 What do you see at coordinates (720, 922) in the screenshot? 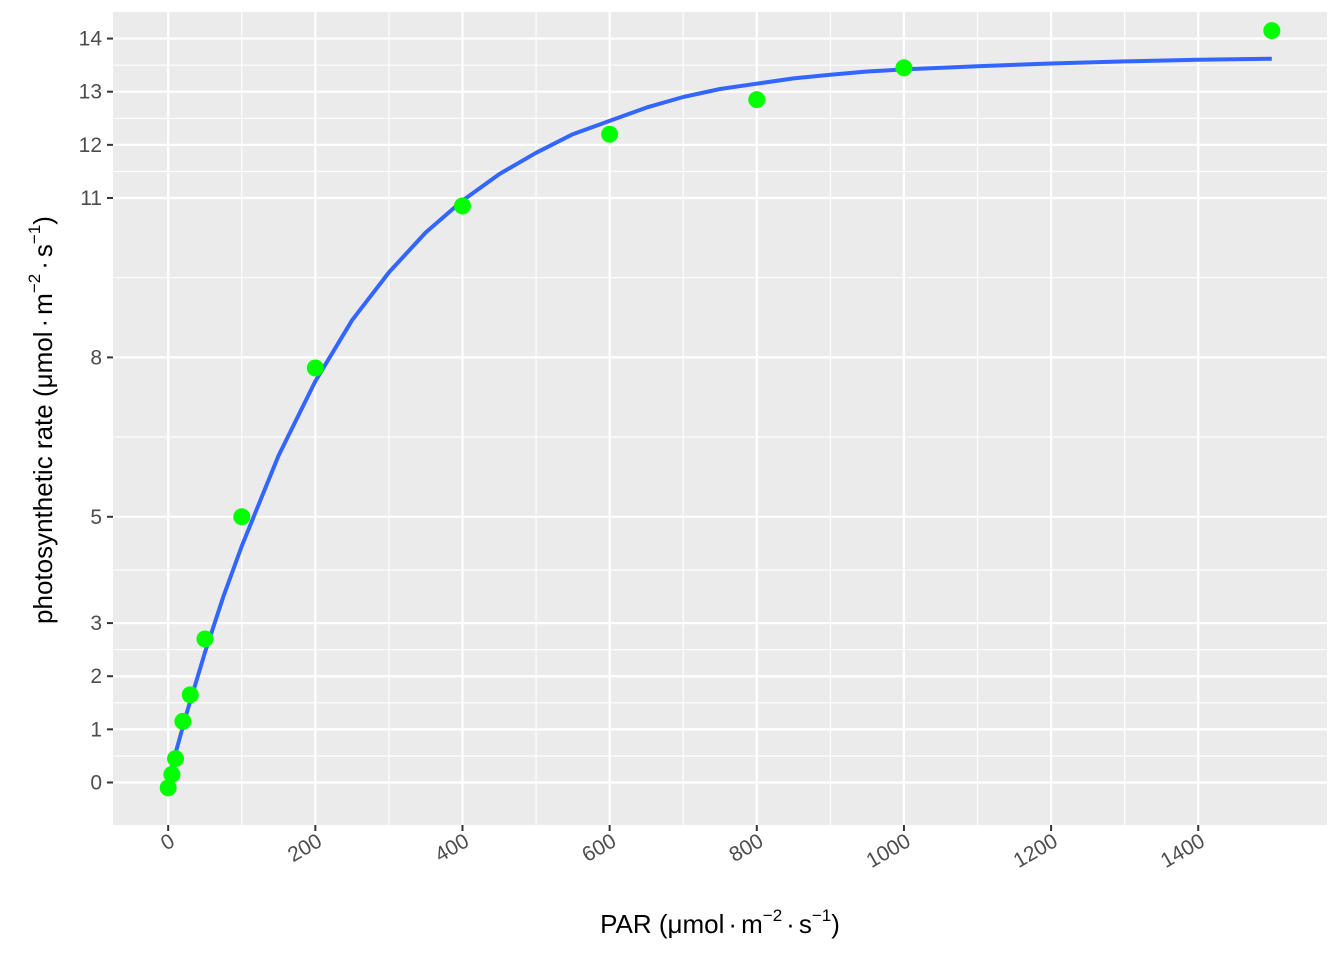
I see `x-axis-title: PAR (μmol · m−2 · s−1)` at bounding box center [720, 922].